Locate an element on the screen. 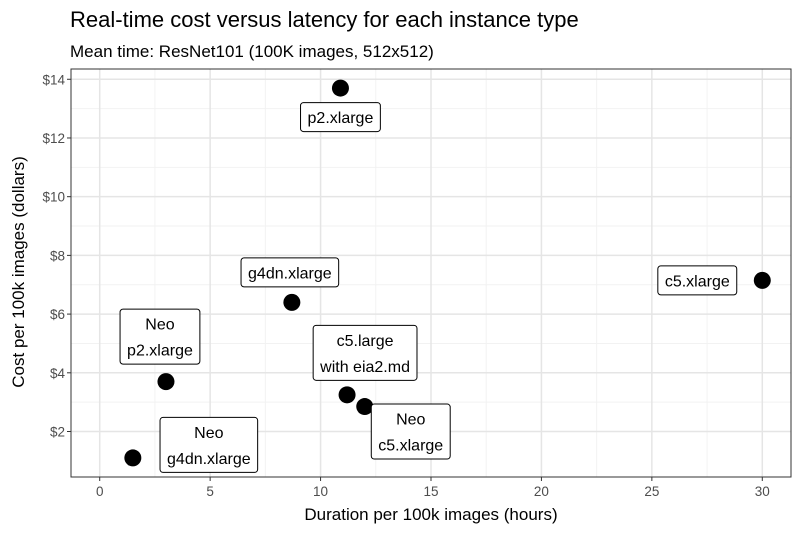  data-label: c5.xlarge is located at coordinates (697, 280).